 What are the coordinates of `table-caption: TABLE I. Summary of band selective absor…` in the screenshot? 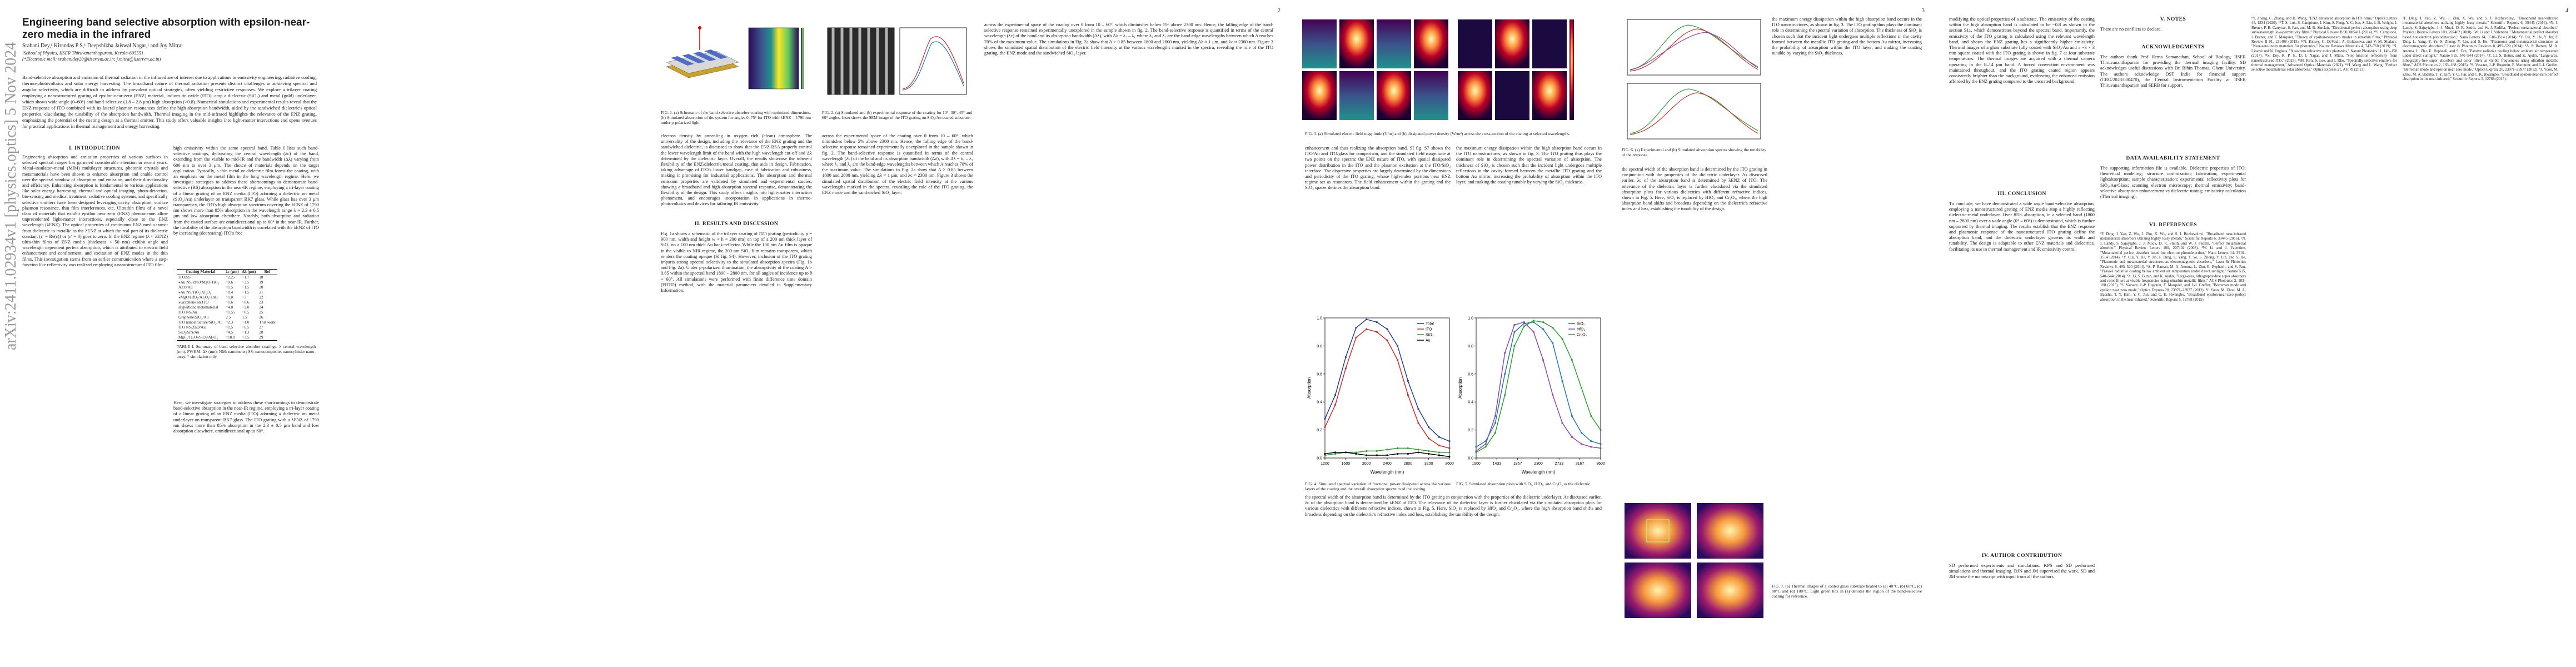 It's located at (246, 352).